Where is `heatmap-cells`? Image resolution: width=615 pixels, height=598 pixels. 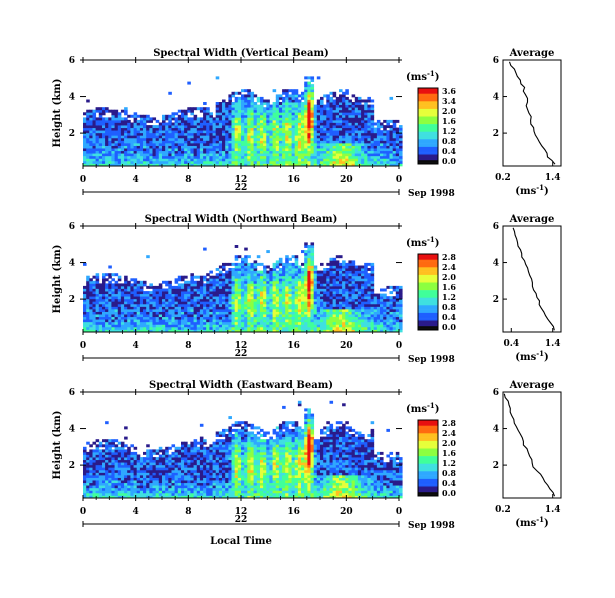
heatmap-cells is located at coordinates (243, 121).